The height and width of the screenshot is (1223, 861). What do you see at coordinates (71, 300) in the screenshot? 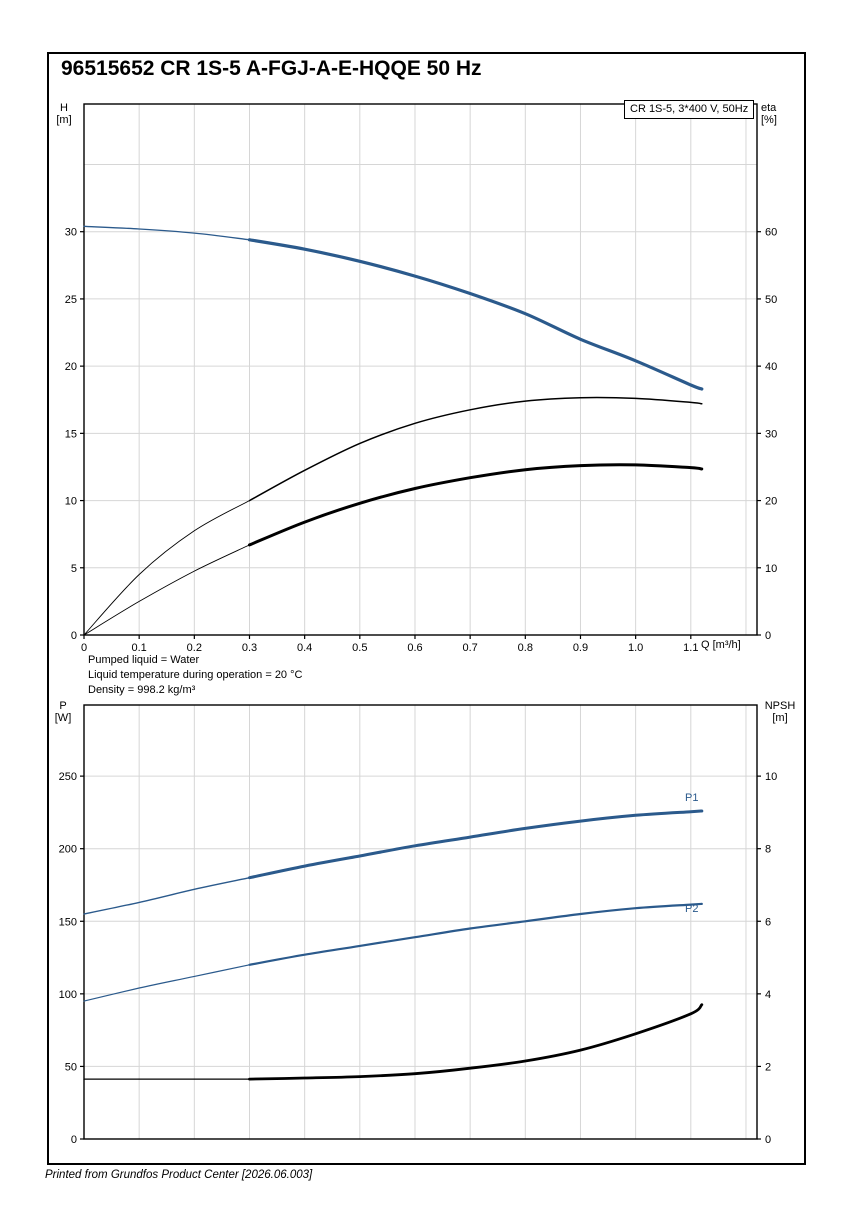
I see `tick-label-left: 25` at bounding box center [71, 300].